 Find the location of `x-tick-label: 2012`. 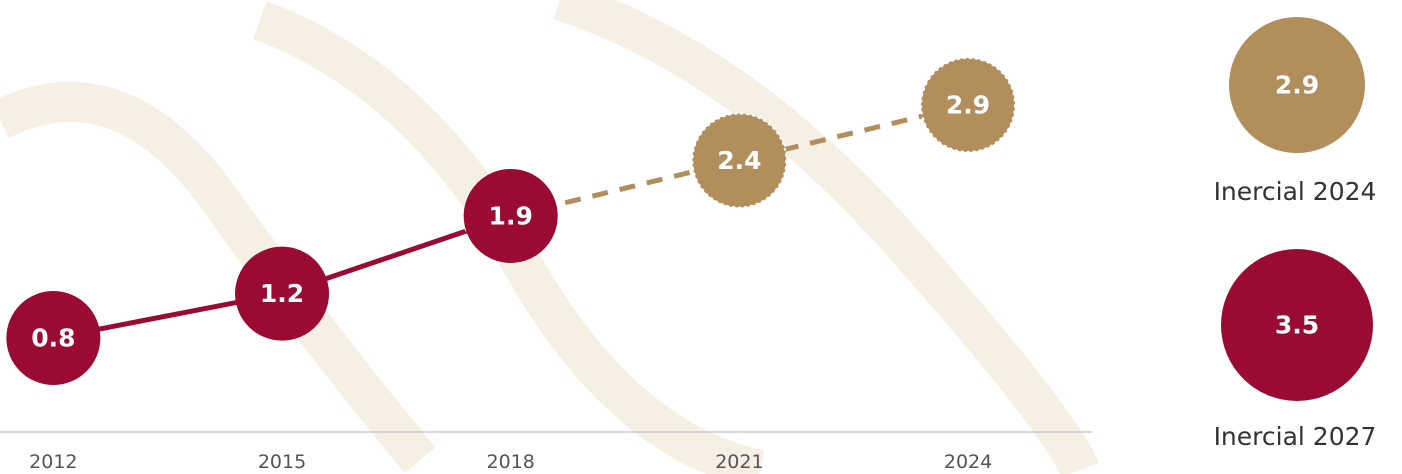

x-tick-label: 2012 is located at coordinates (53, 462).